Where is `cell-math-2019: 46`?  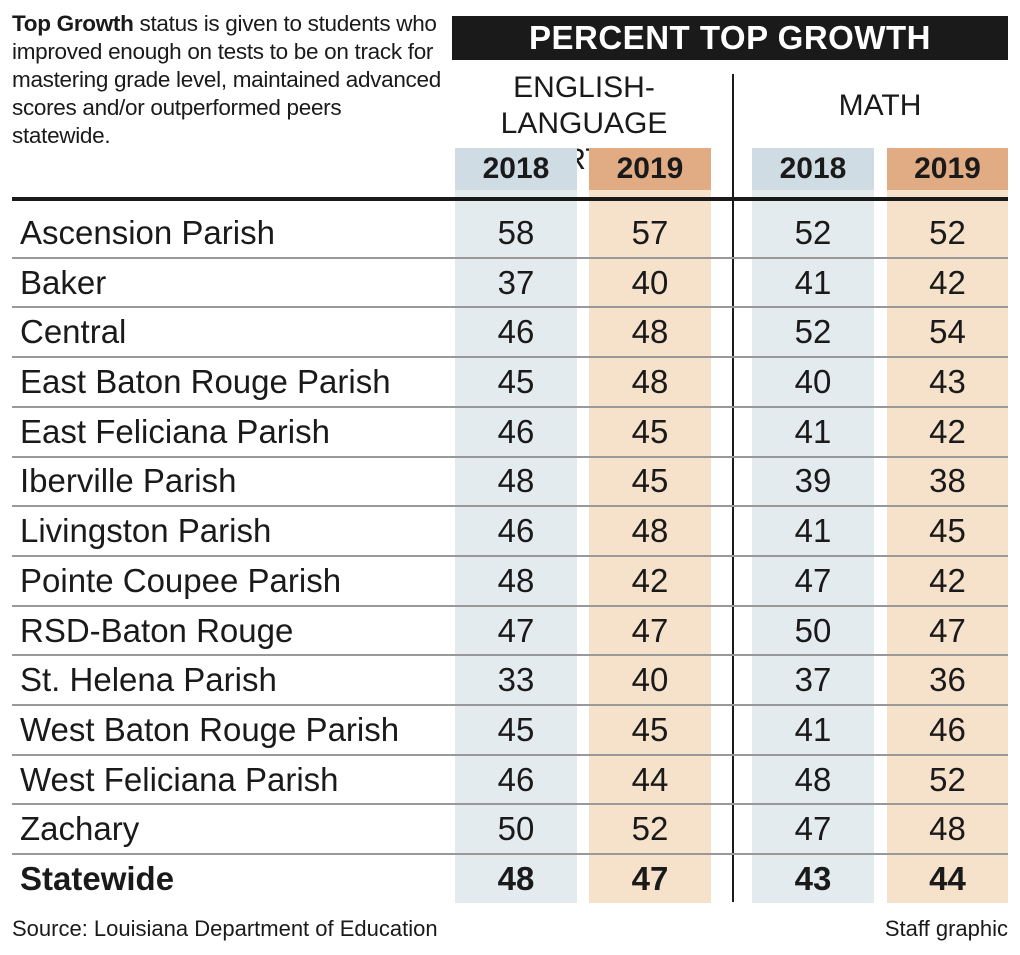
cell-math-2019: 46 is located at coordinates (947, 729).